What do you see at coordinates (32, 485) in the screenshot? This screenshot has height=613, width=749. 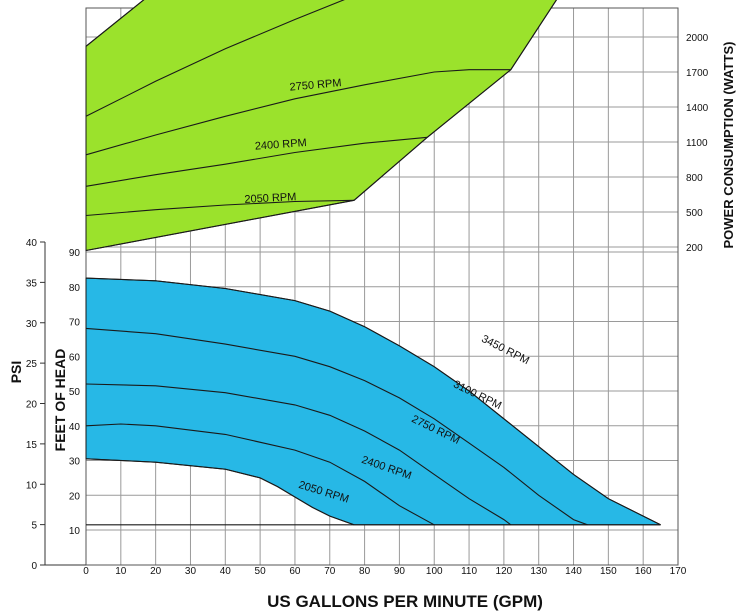 I see `psi-tick-label: 10` at bounding box center [32, 485].